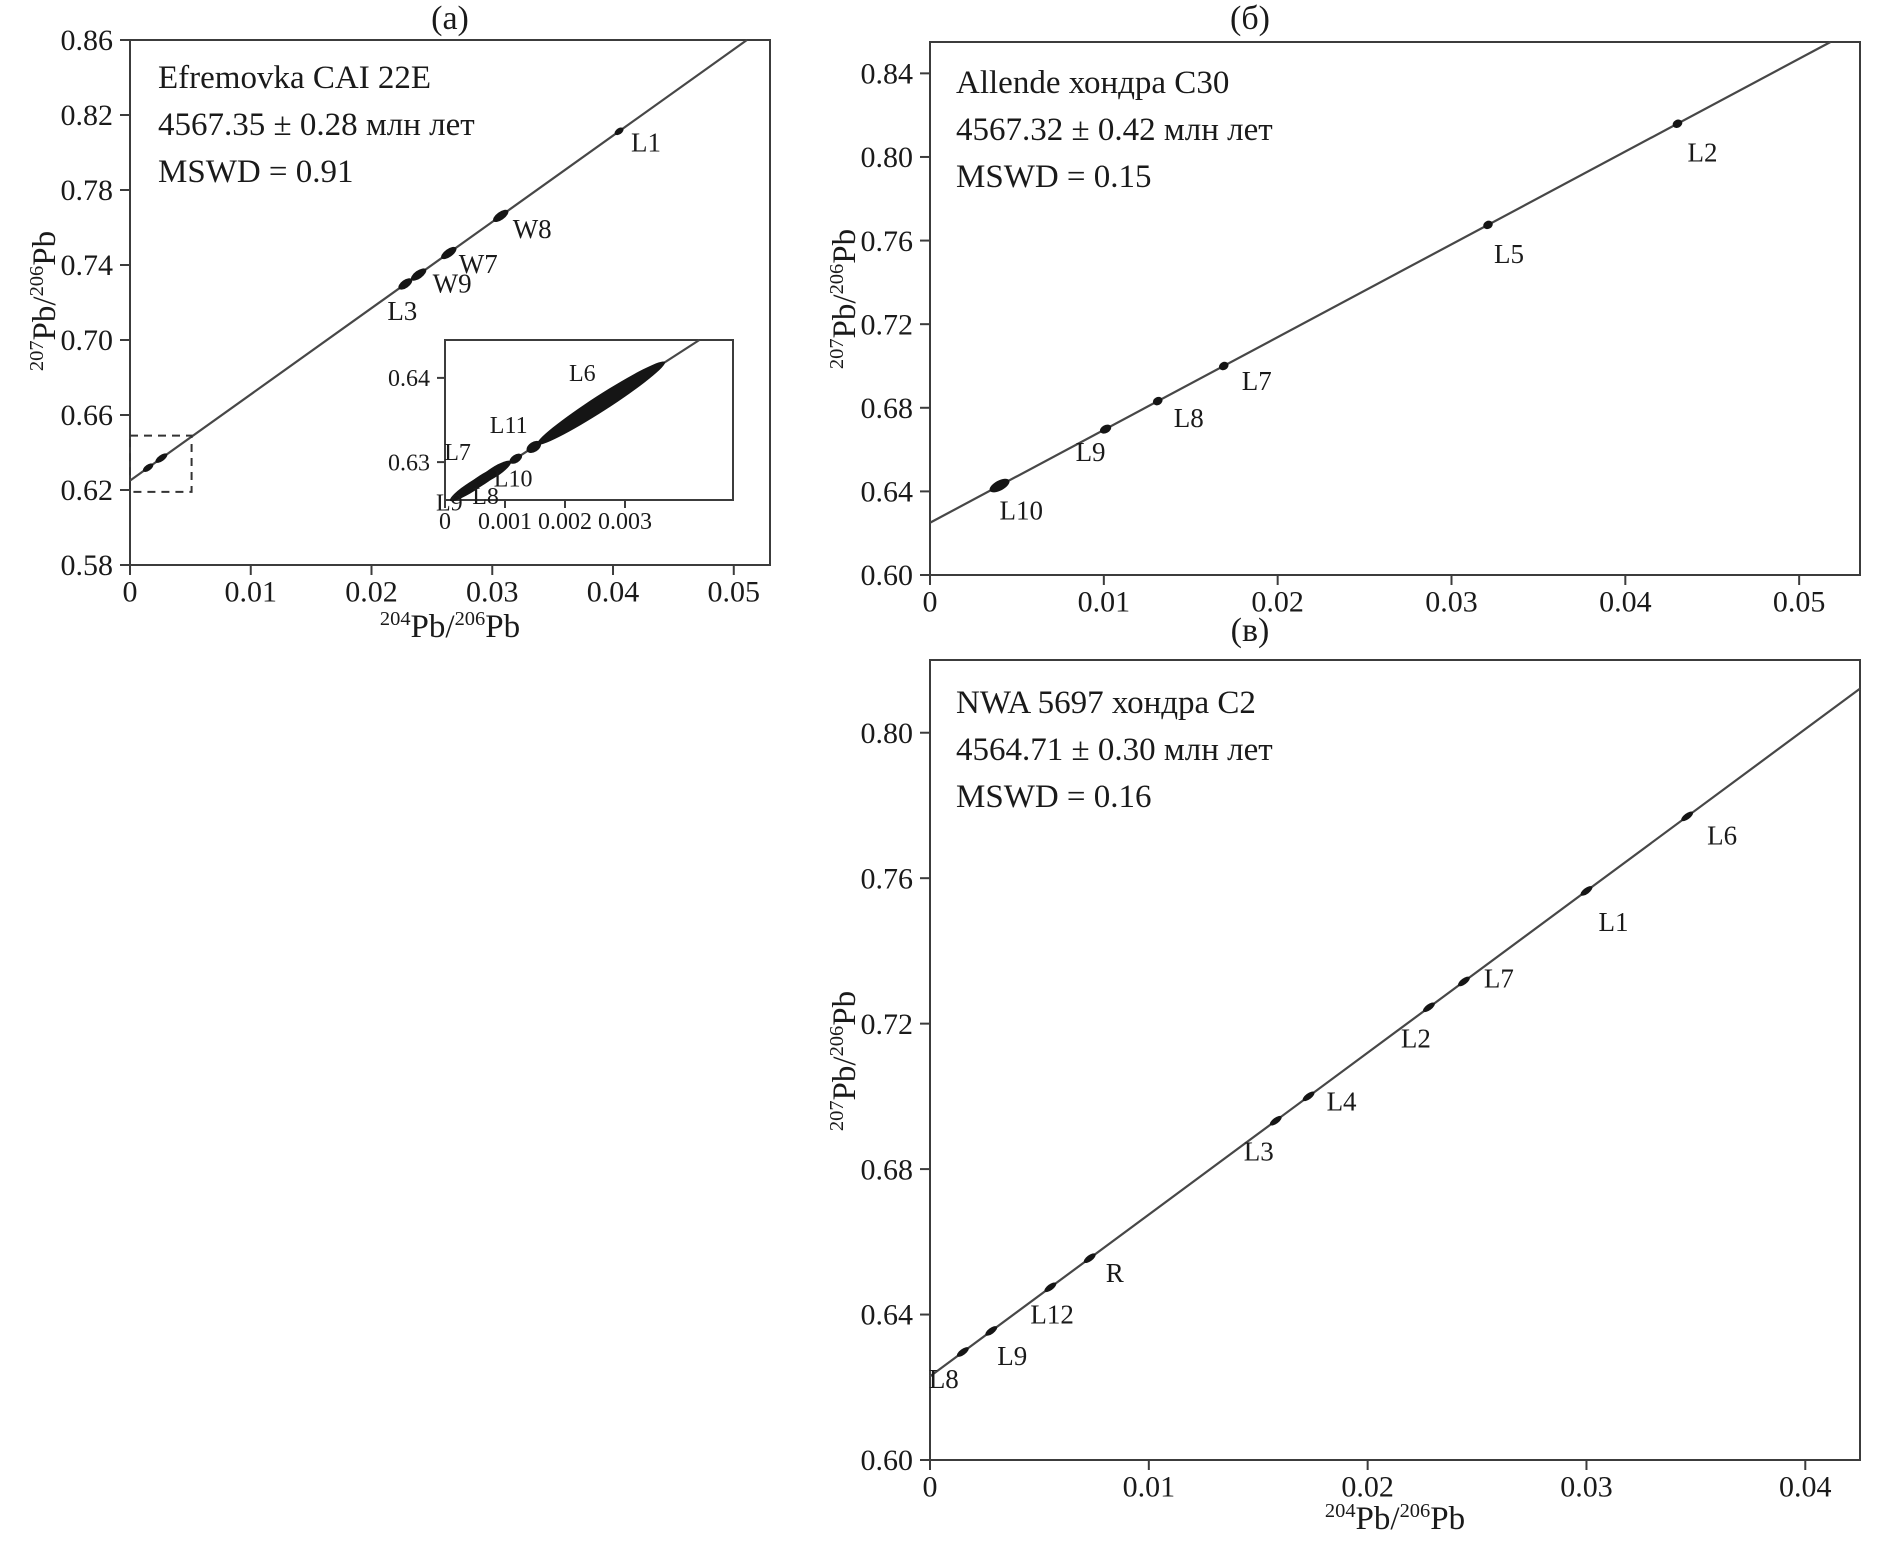 Image resolution: width=1896 pixels, height=1545 pixels. What do you see at coordinates (1089, 1258) in the screenshot?
I see `data-point-R` at bounding box center [1089, 1258].